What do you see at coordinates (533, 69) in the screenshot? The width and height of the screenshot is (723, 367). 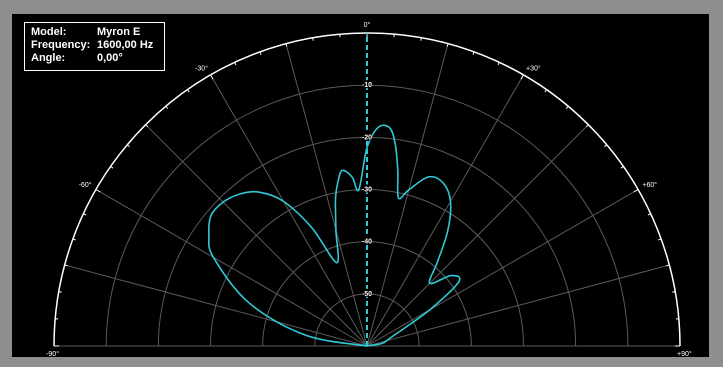 I see `angle-tick-label: +30°` at bounding box center [533, 69].